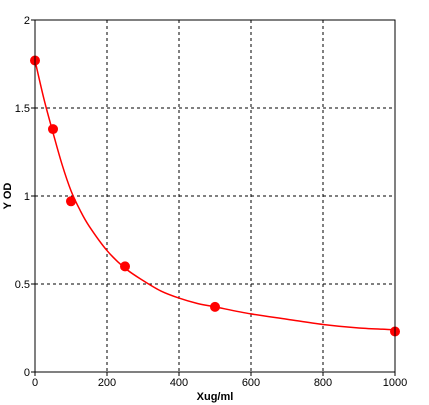 The width and height of the screenshot is (429, 405). What do you see at coordinates (251, 383) in the screenshot?
I see `x-tick-label: 600` at bounding box center [251, 383].